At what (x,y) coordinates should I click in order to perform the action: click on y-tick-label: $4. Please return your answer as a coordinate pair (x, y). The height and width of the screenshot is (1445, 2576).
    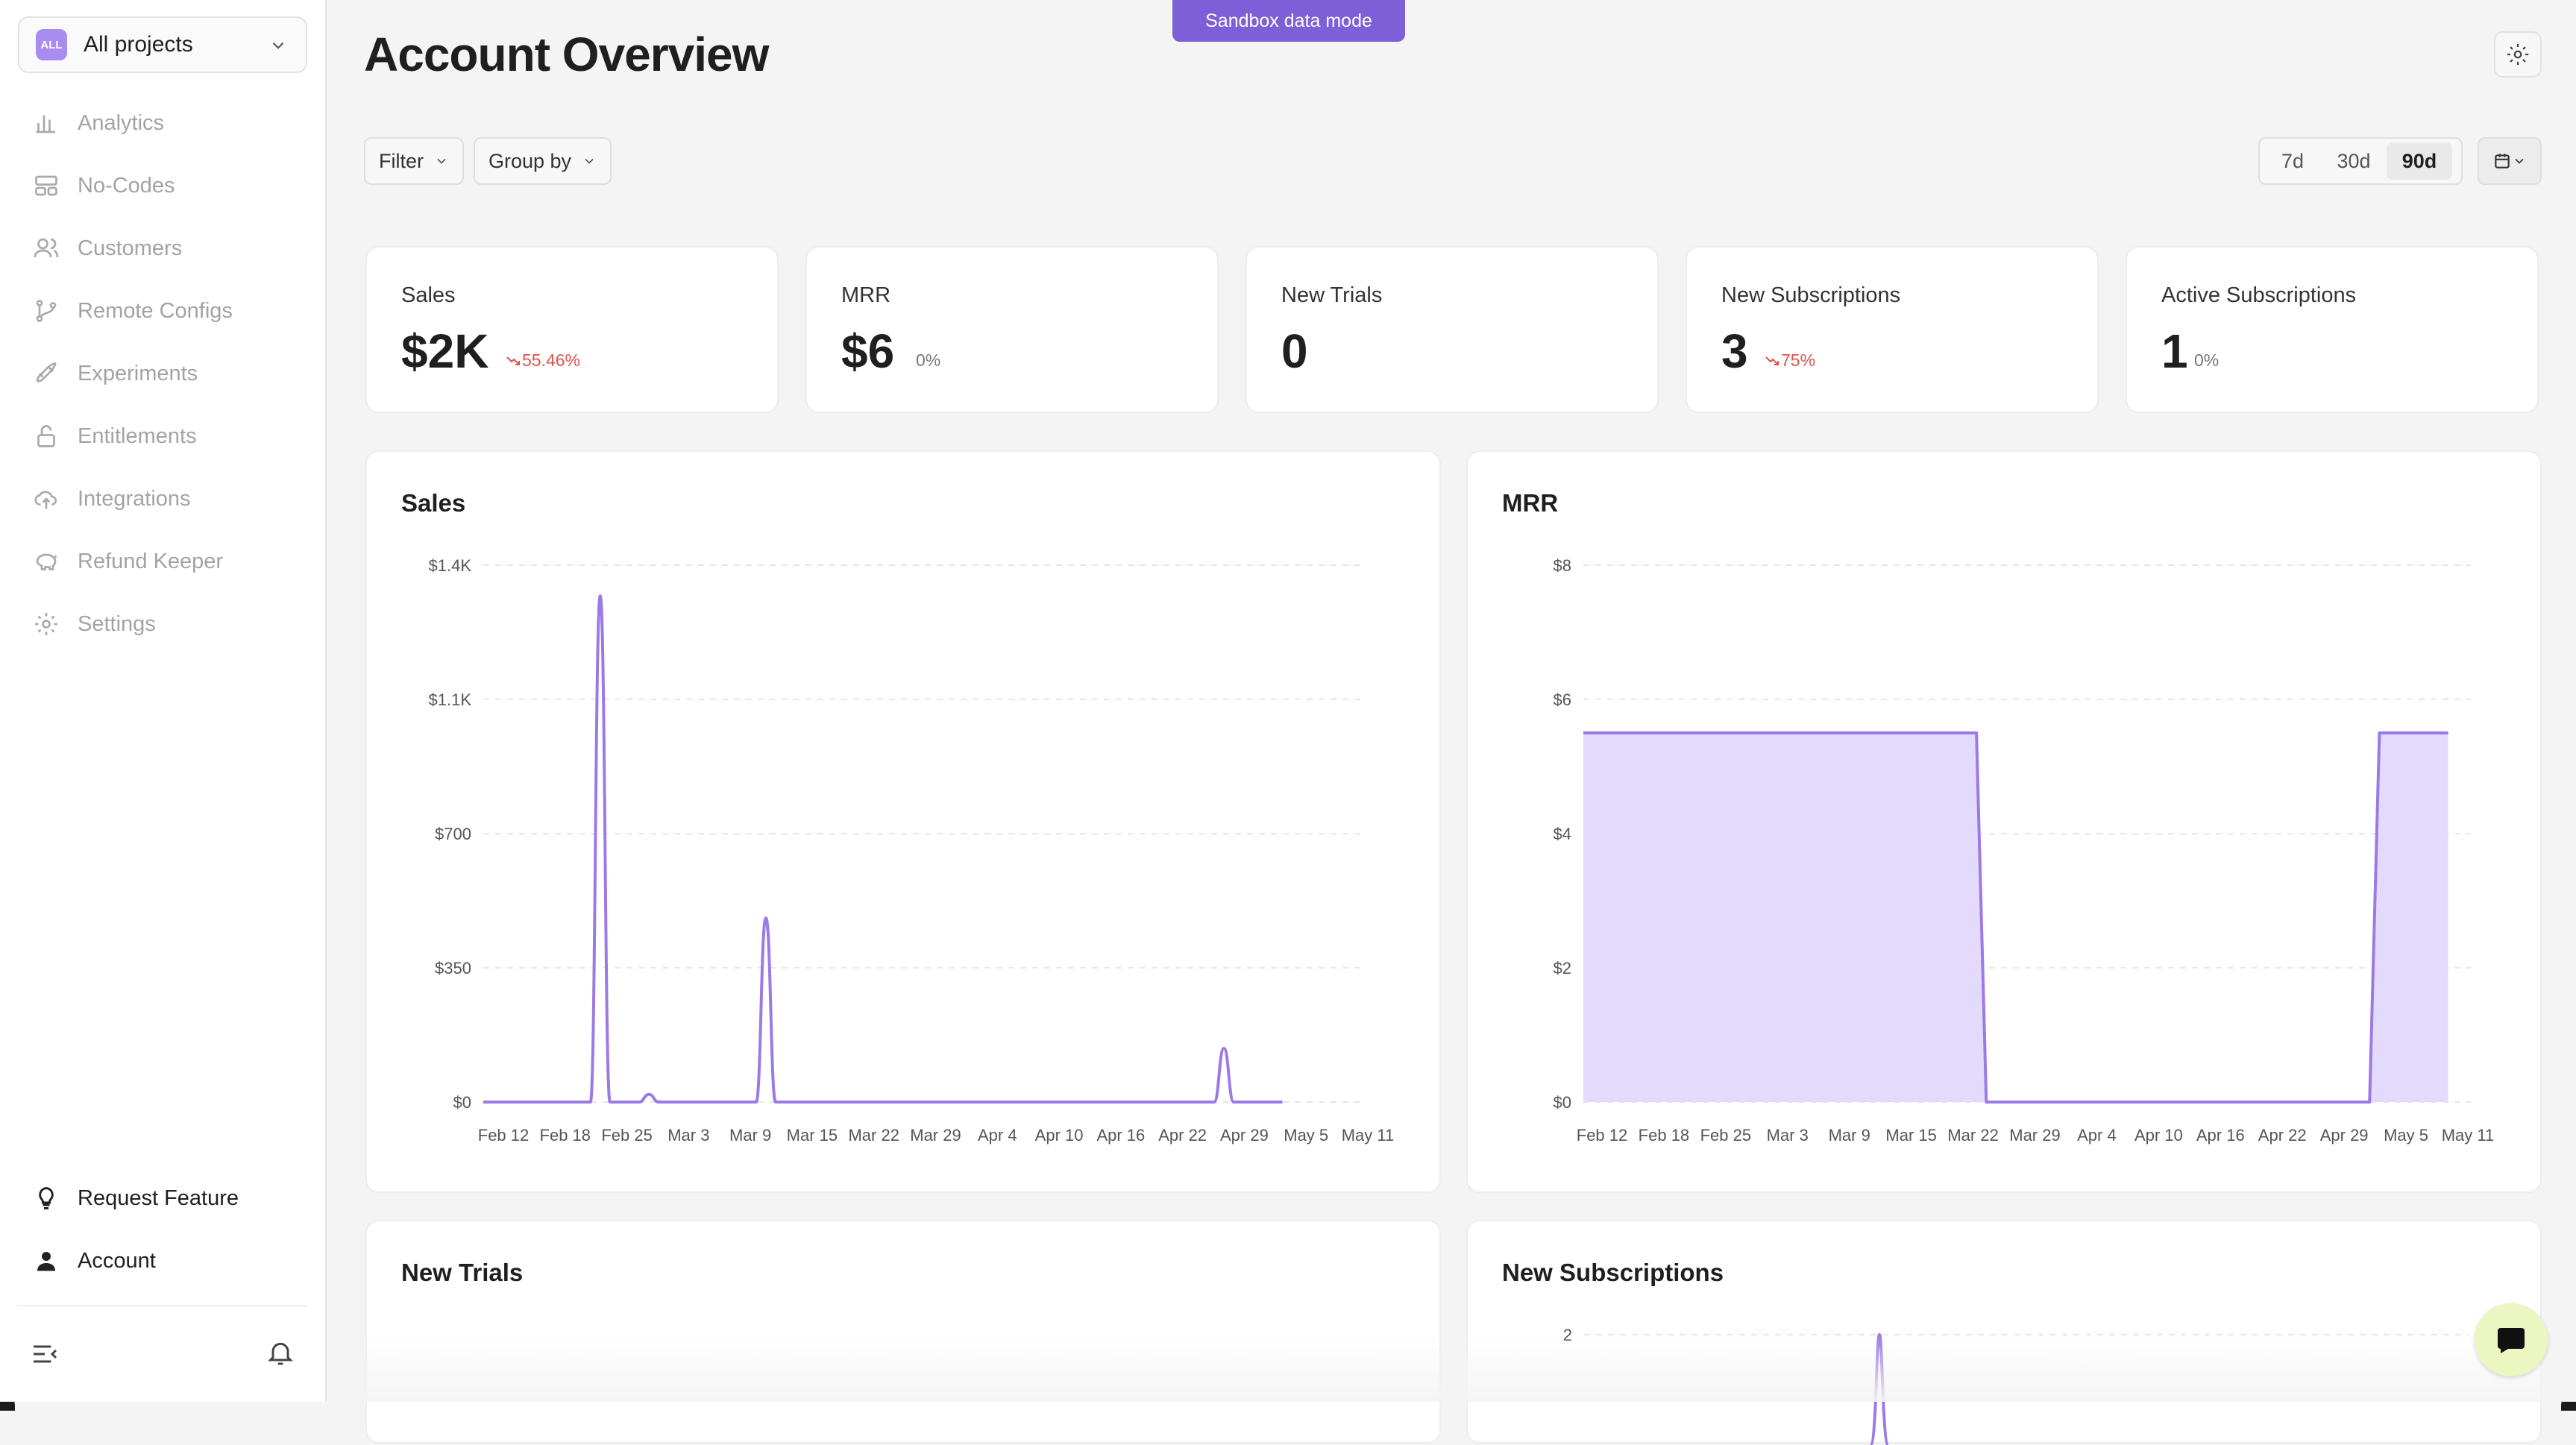
    Looking at the image, I should click on (1563, 834).